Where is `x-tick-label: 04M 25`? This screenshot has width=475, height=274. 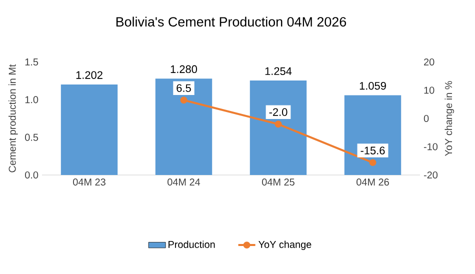 x-tick-label: 04M 25 is located at coordinates (278, 182).